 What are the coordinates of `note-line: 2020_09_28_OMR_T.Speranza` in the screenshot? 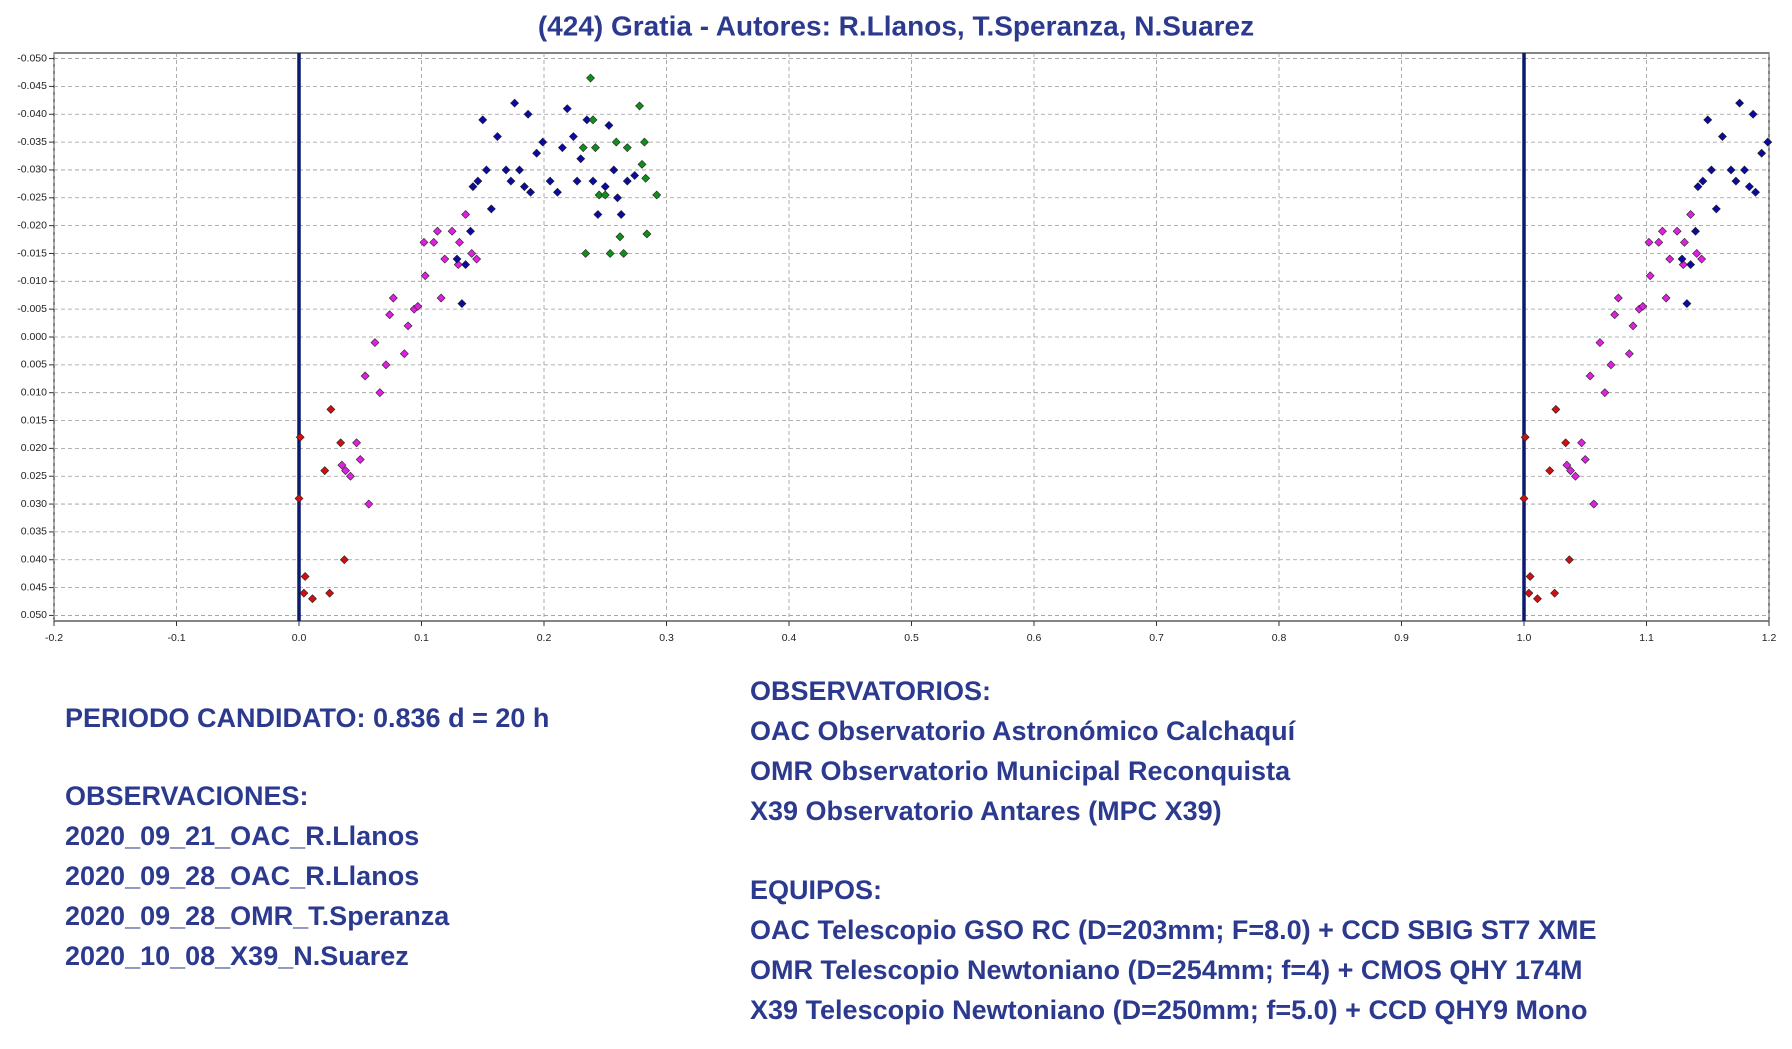 It's located at (257, 916).